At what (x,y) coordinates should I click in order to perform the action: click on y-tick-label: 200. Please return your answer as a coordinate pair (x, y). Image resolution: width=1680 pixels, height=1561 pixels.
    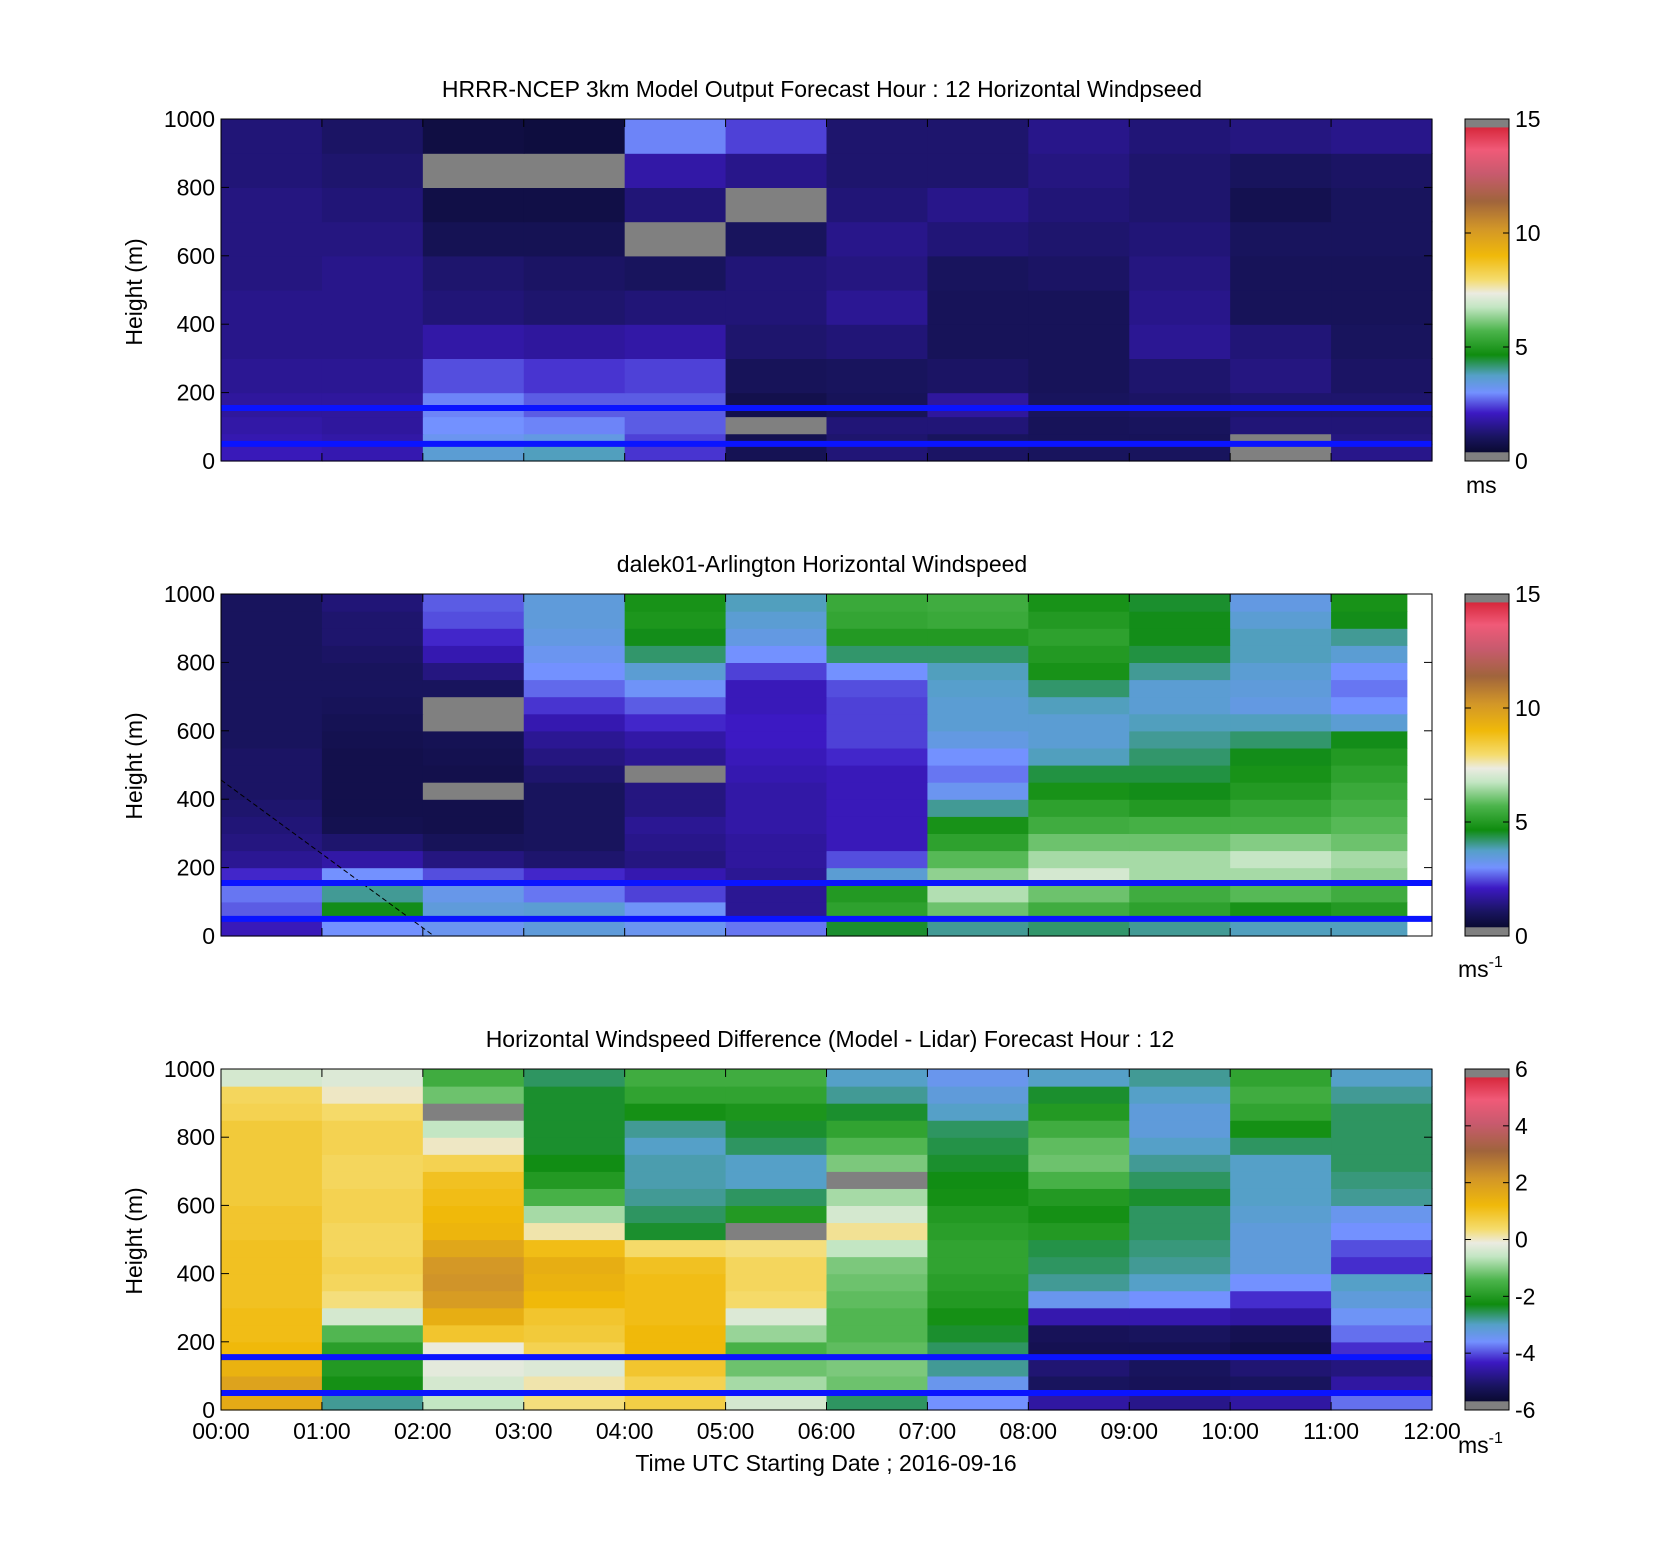
    Looking at the image, I should click on (196, 868).